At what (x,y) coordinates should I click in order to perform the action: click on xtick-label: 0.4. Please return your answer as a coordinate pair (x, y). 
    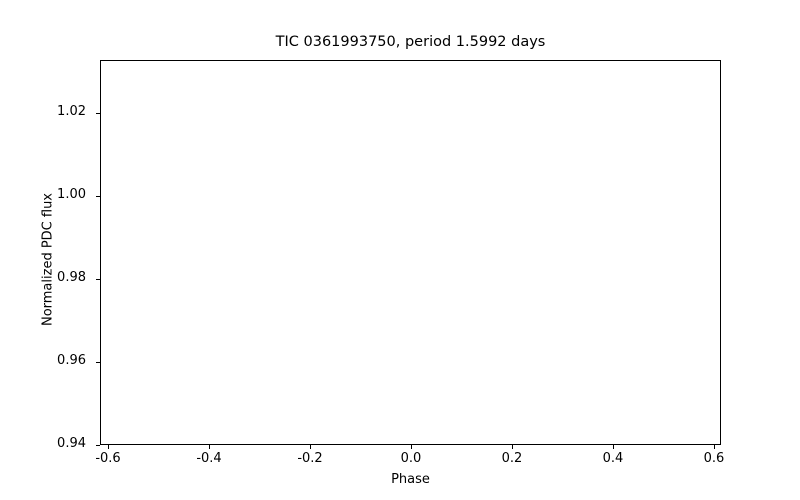
    Looking at the image, I should click on (613, 458).